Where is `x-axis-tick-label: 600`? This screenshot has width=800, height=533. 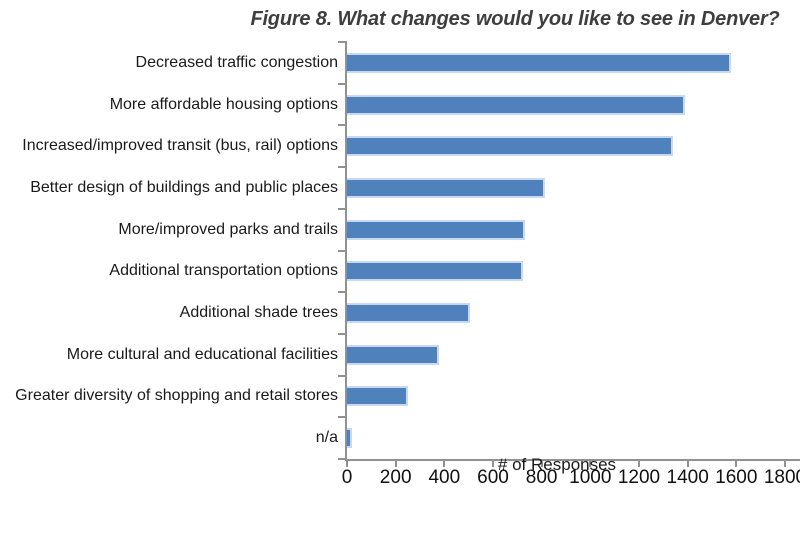 x-axis-tick-label: 600 is located at coordinates (493, 477).